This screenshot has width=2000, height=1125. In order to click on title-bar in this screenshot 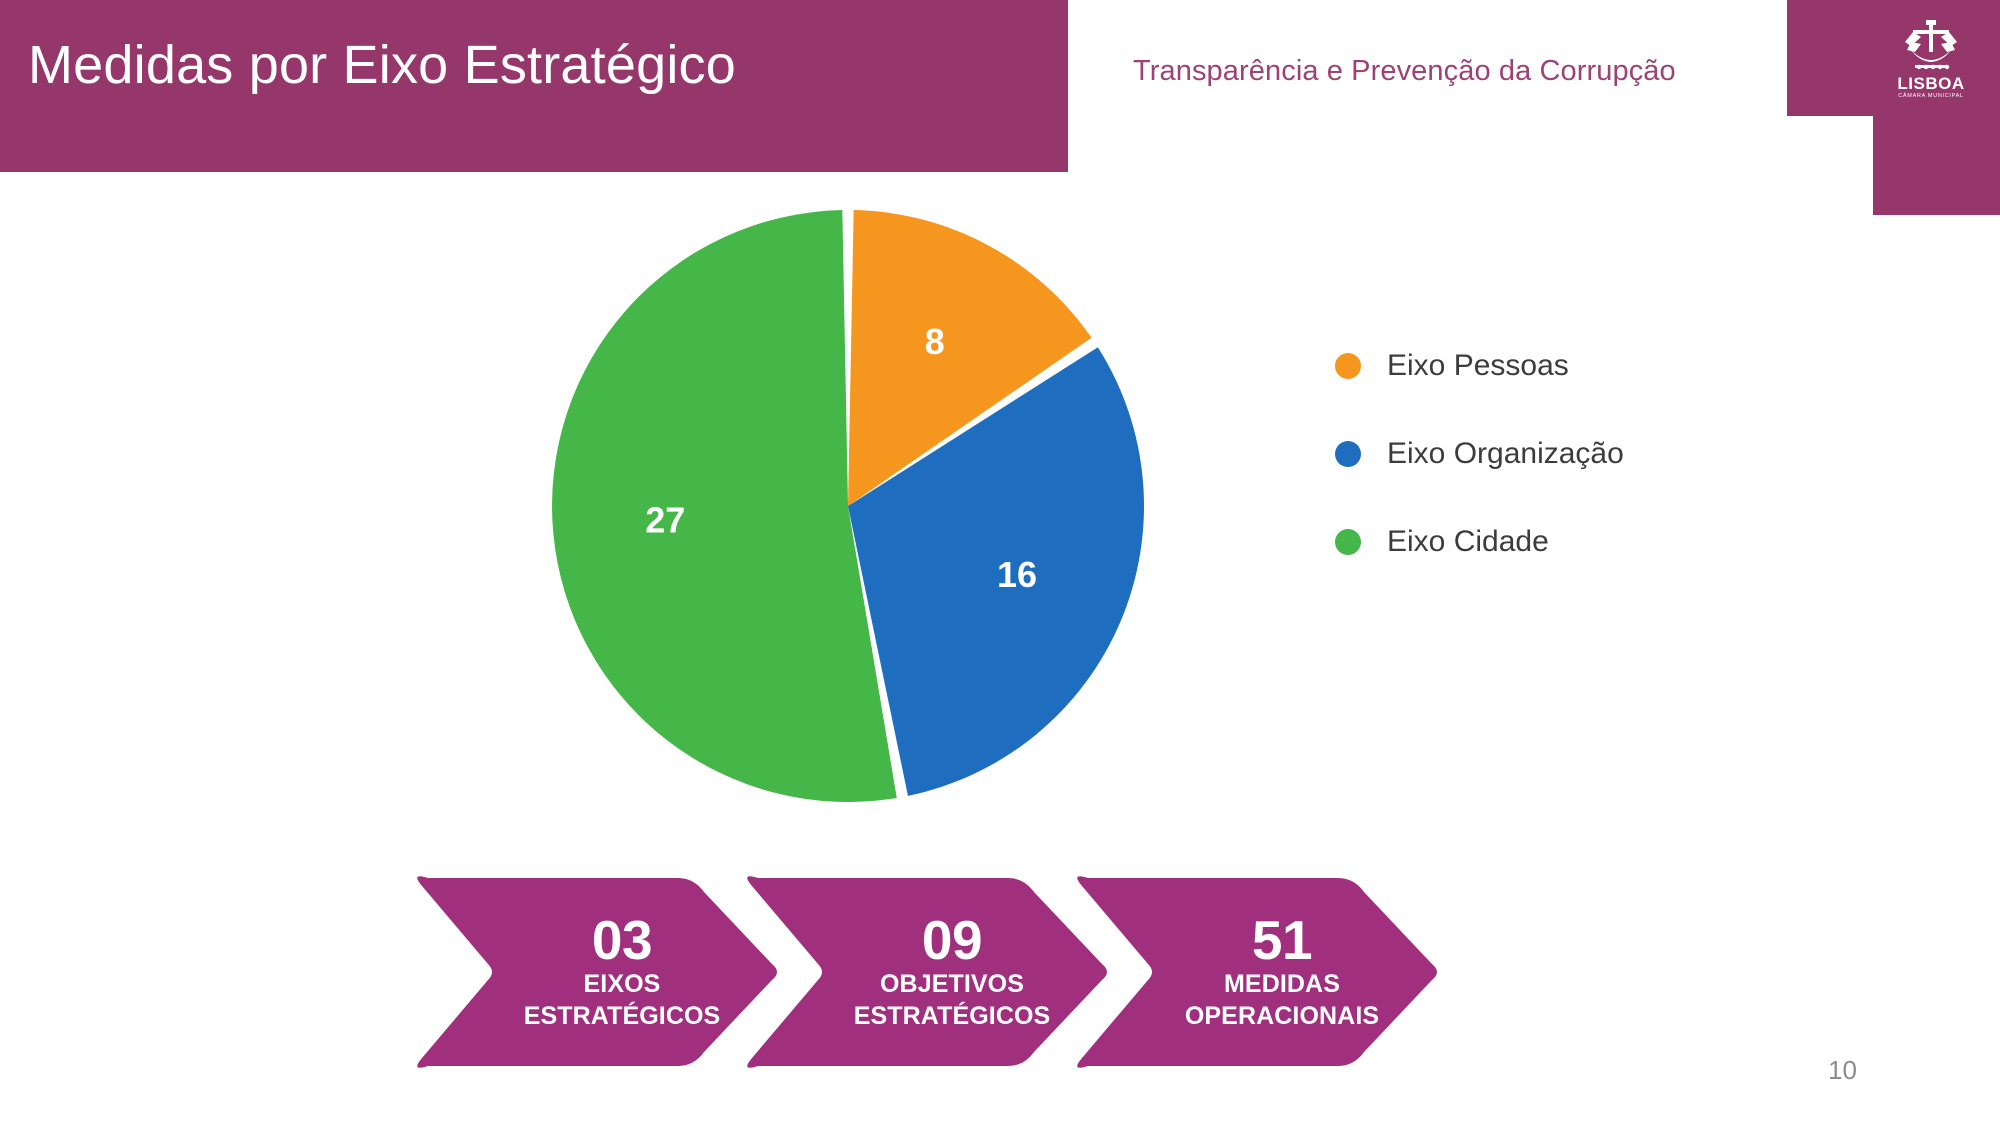, I will do `click(534, 86)`.